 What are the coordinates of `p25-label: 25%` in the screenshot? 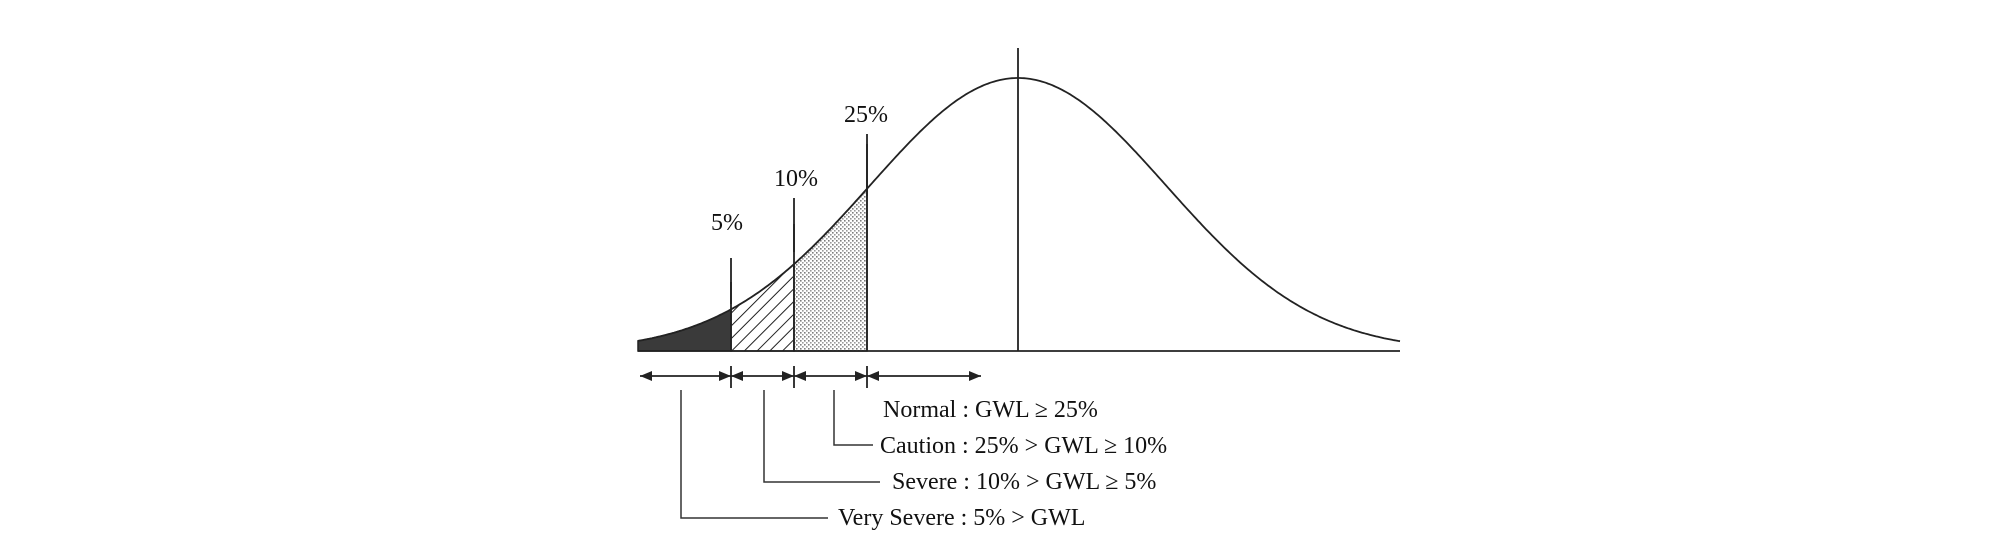 It's located at (866, 115).